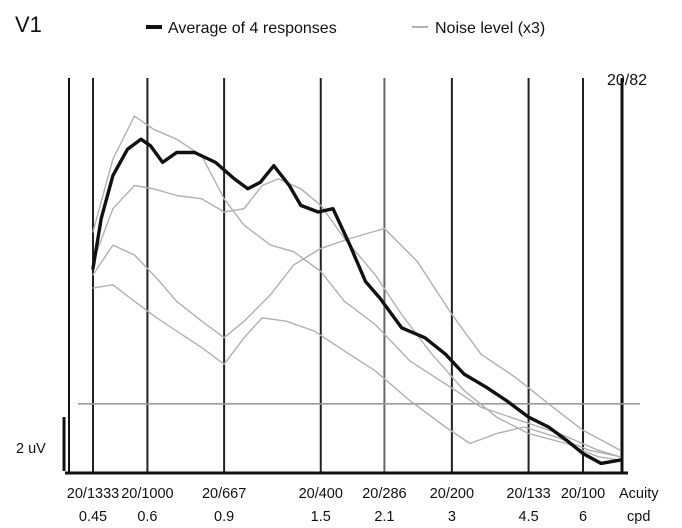 This screenshot has width=682, height=528. Describe the element at coordinates (28, 24) in the screenshot. I see `panel-label: V1` at that location.